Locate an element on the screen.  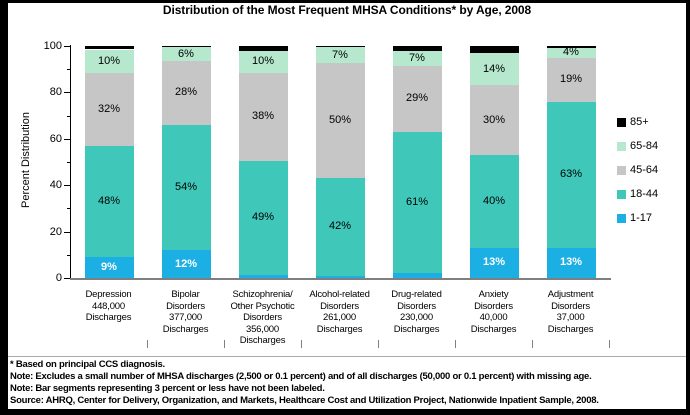
bar-6-segment-85+ is located at coordinates (494, 49).